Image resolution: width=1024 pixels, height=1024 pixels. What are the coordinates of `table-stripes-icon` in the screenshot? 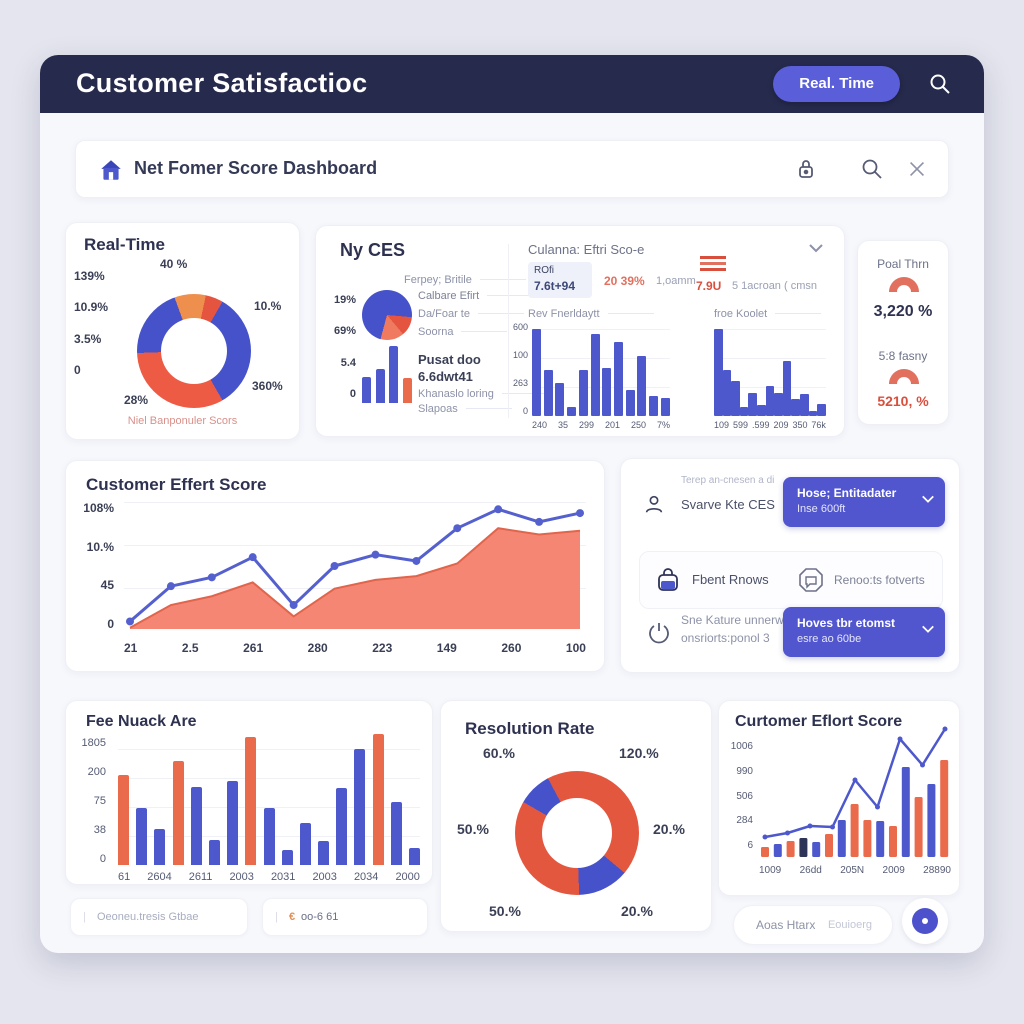 It's located at (713, 264).